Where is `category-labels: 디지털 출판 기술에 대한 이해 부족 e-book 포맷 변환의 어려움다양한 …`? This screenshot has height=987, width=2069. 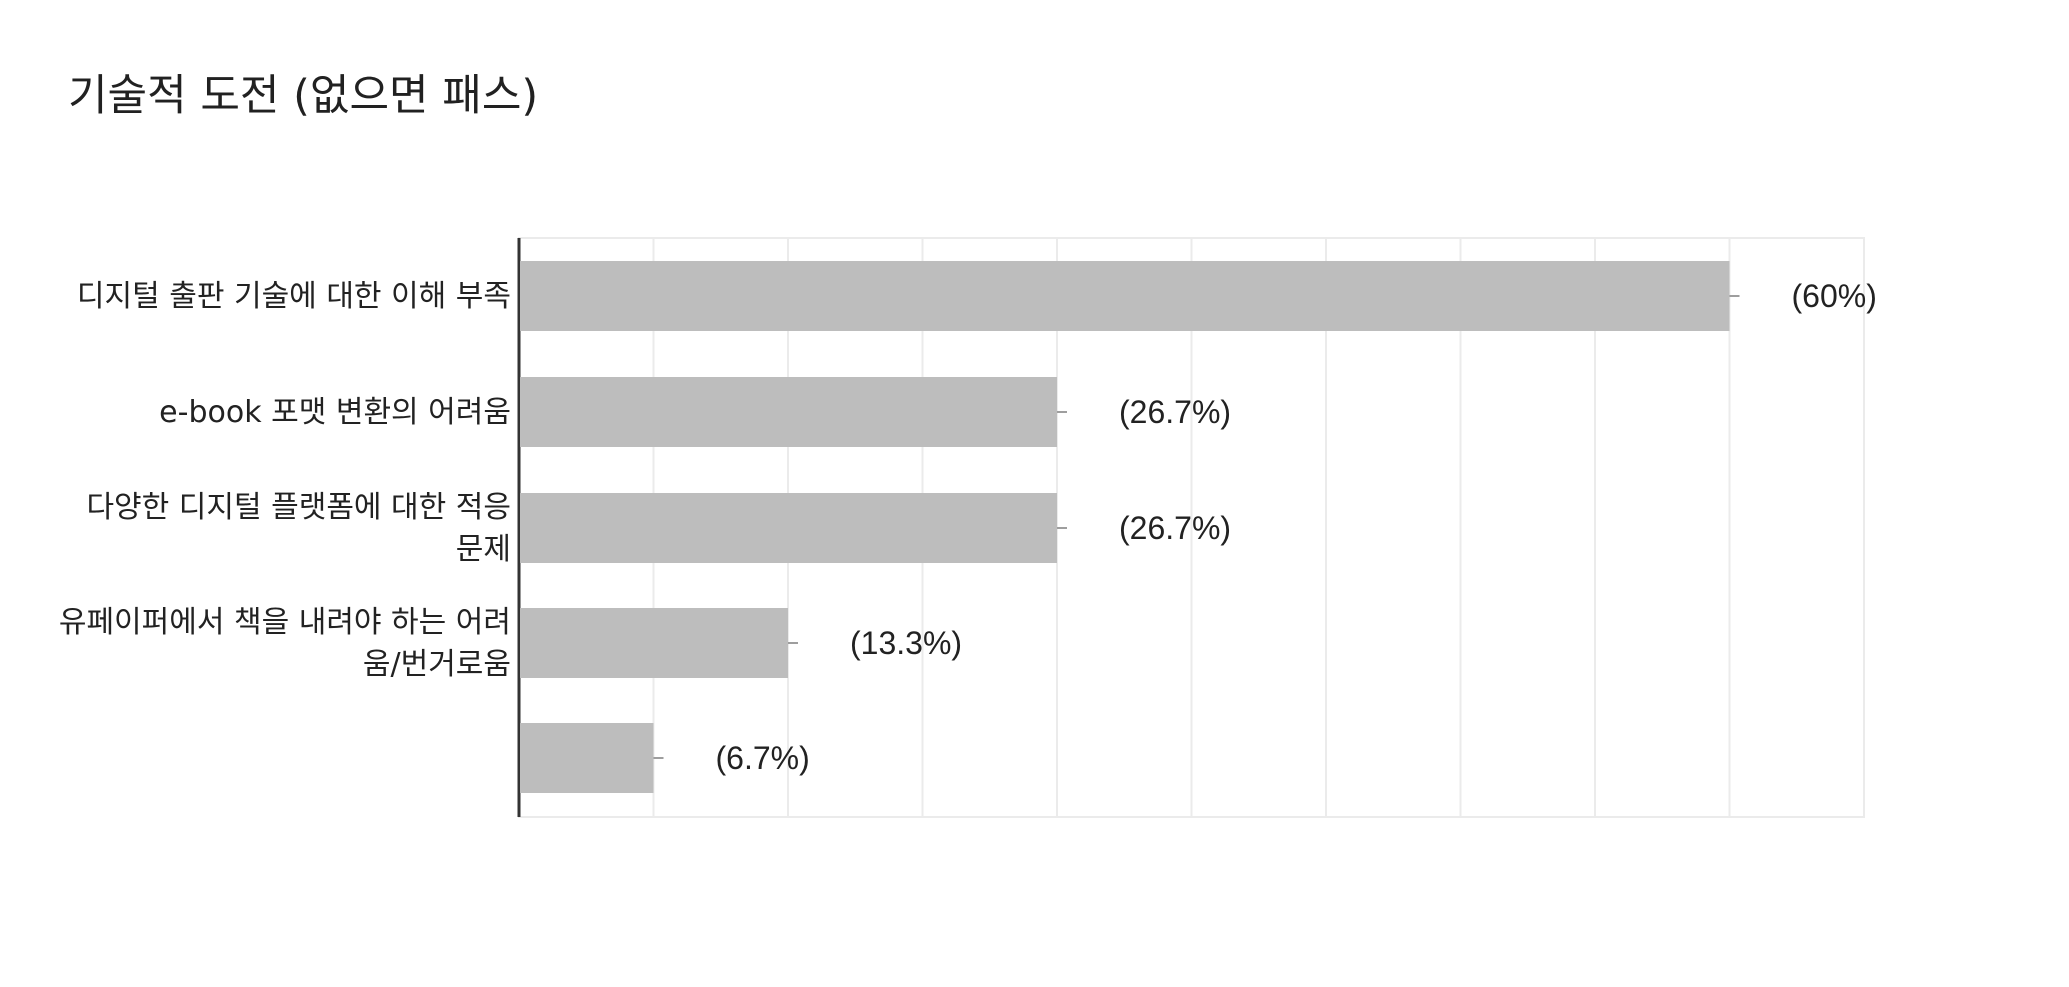
category-labels: 디지털 출판 기술에 대한 이해 부족 e-book 포맷 변환의 어려움다양한 … is located at coordinates (285, 480).